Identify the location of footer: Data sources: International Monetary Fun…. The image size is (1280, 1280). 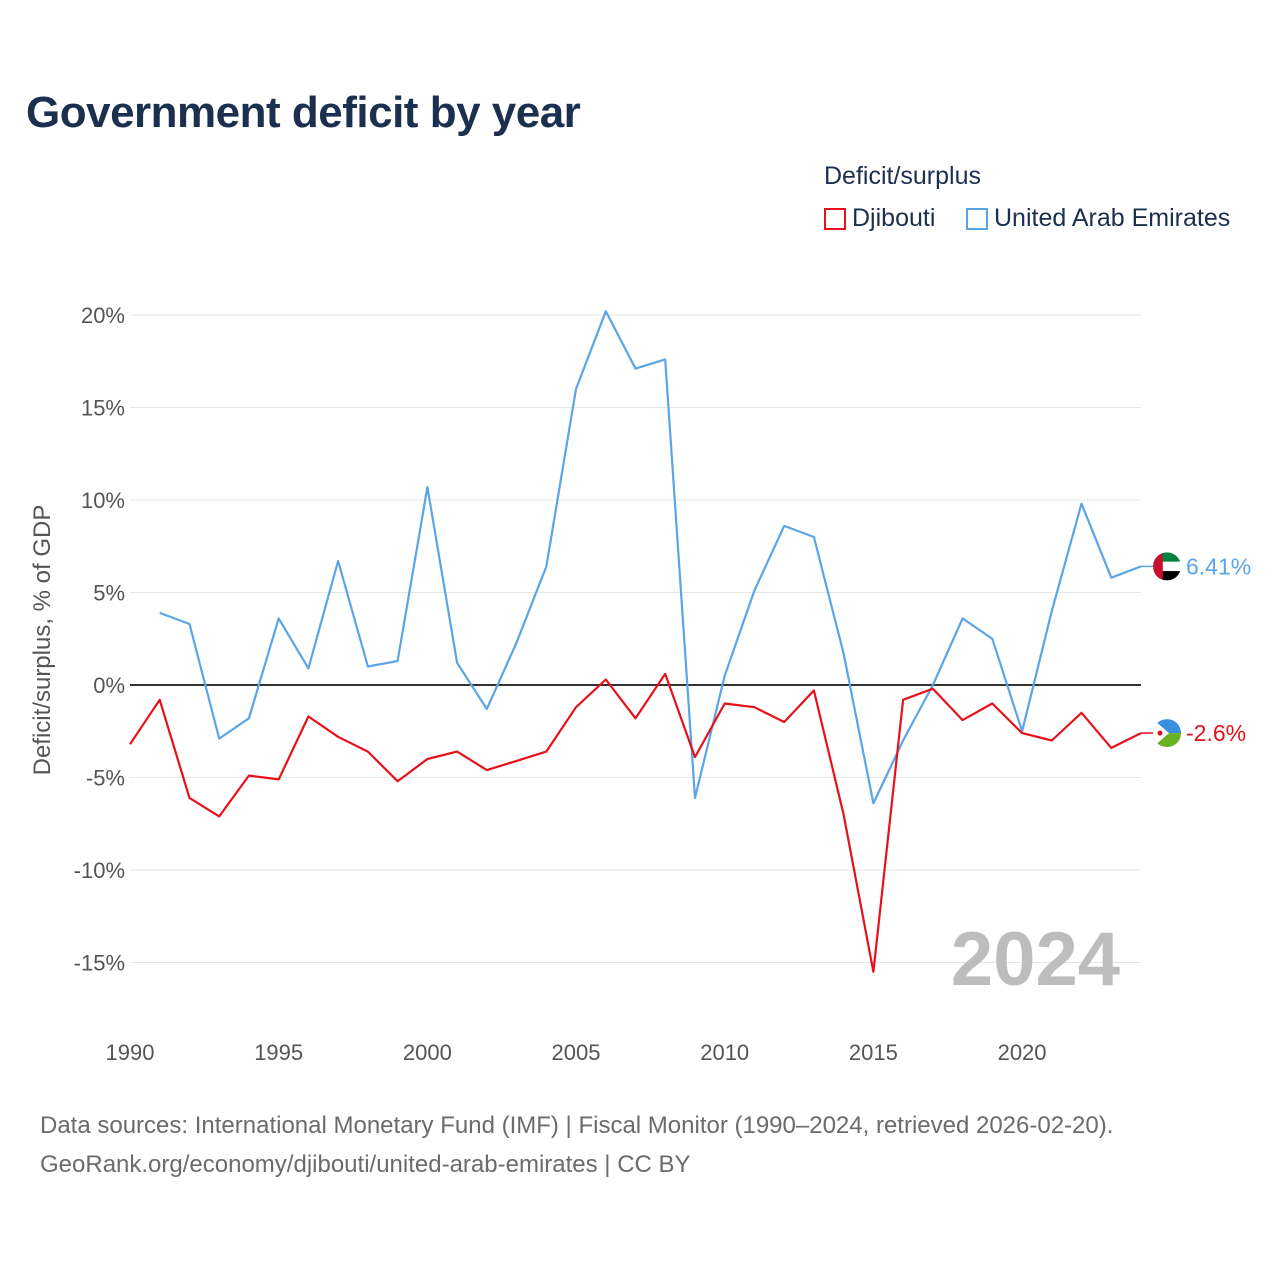
(576, 1145).